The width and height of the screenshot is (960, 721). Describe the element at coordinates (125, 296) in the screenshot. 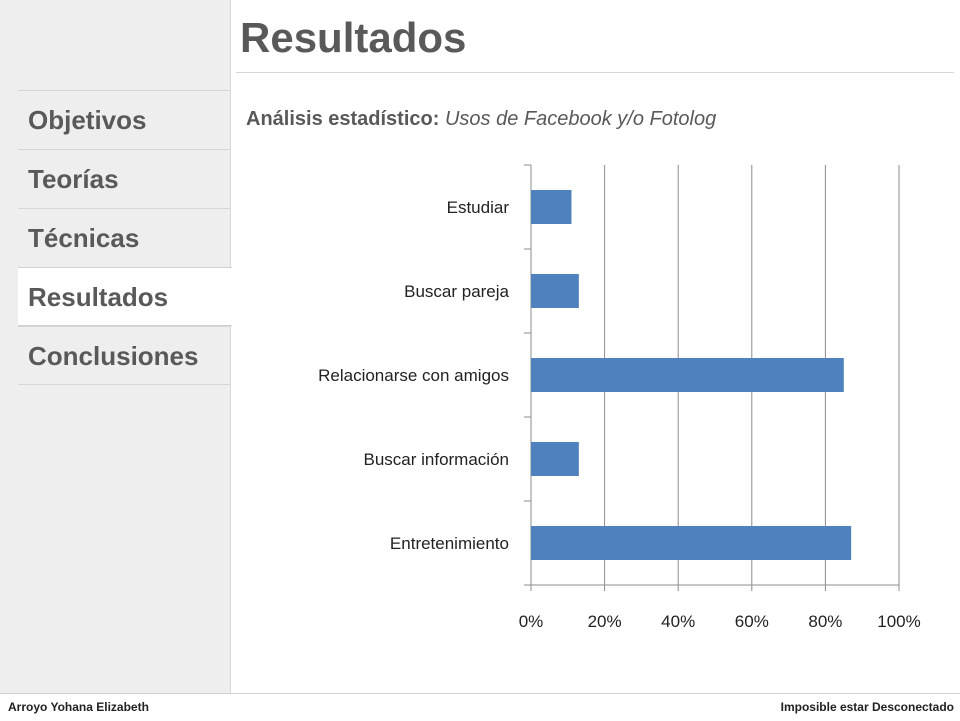

I see `nav-item-resultados: Resultados` at that location.